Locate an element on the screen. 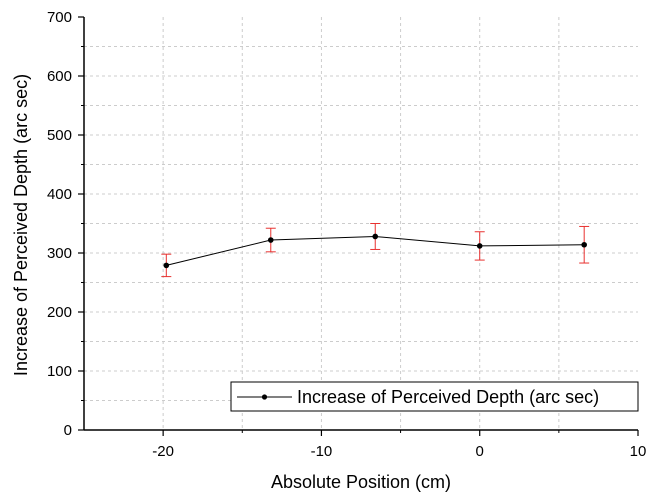 The image size is (646, 495). y-tick-label: 100 is located at coordinates (59, 371).